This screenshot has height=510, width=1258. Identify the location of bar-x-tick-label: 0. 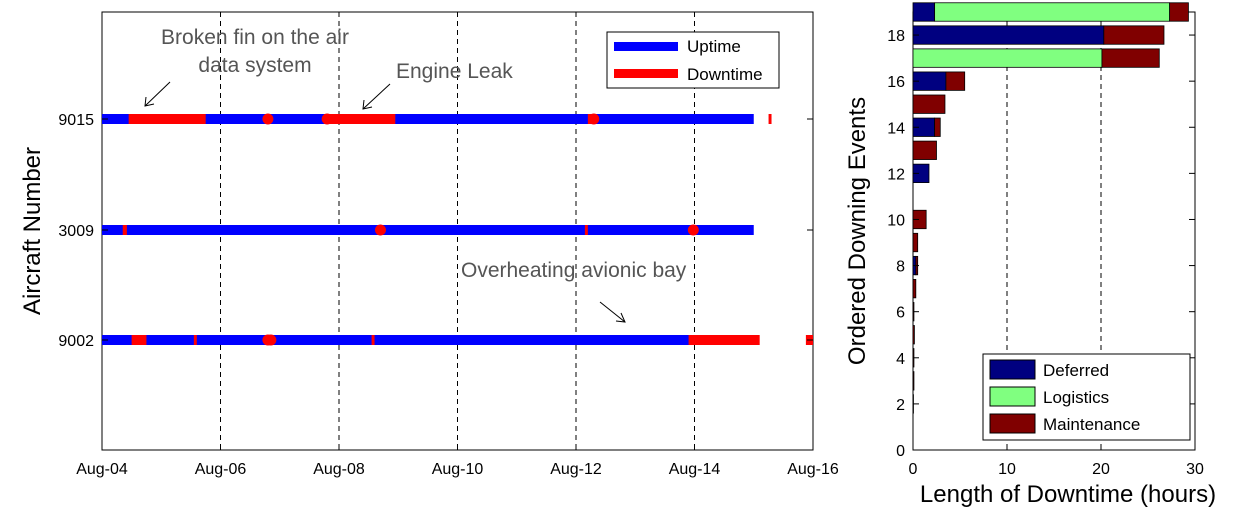
(913, 469).